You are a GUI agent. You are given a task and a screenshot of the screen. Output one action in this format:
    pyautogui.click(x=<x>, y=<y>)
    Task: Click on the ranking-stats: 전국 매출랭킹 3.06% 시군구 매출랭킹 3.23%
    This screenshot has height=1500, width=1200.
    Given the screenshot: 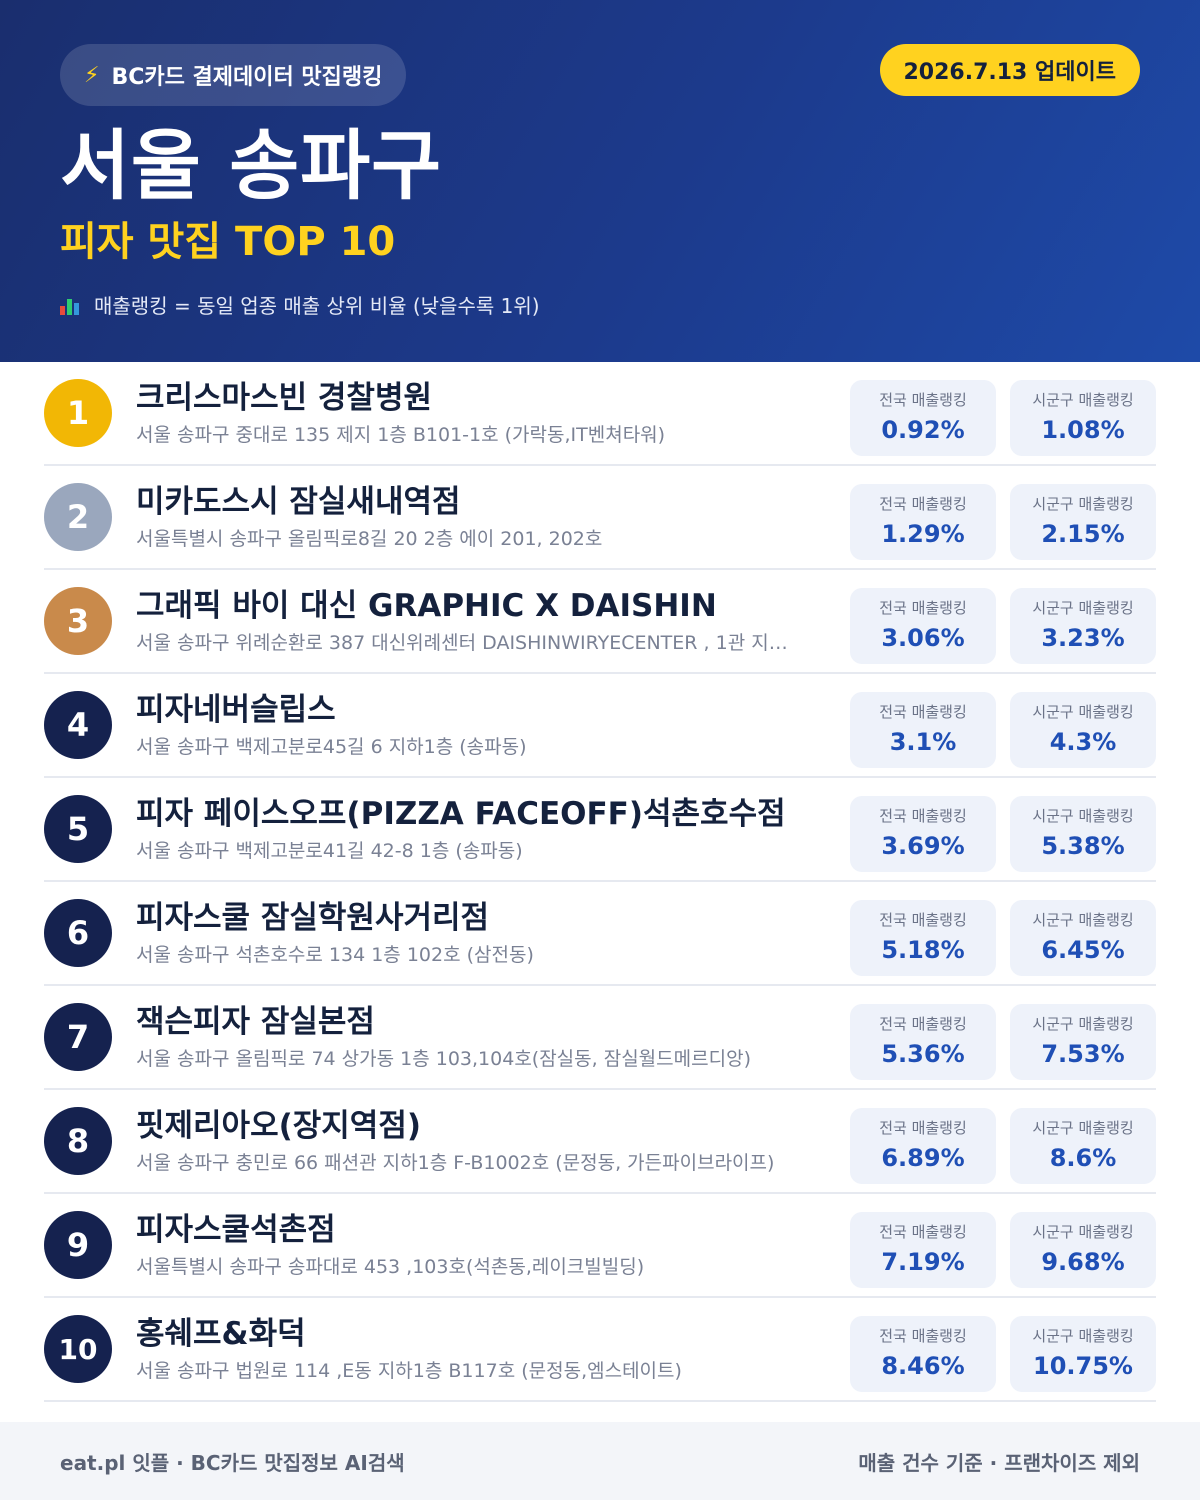 What is the action you would take?
    pyautogui.click(x=1003, y=626)
    